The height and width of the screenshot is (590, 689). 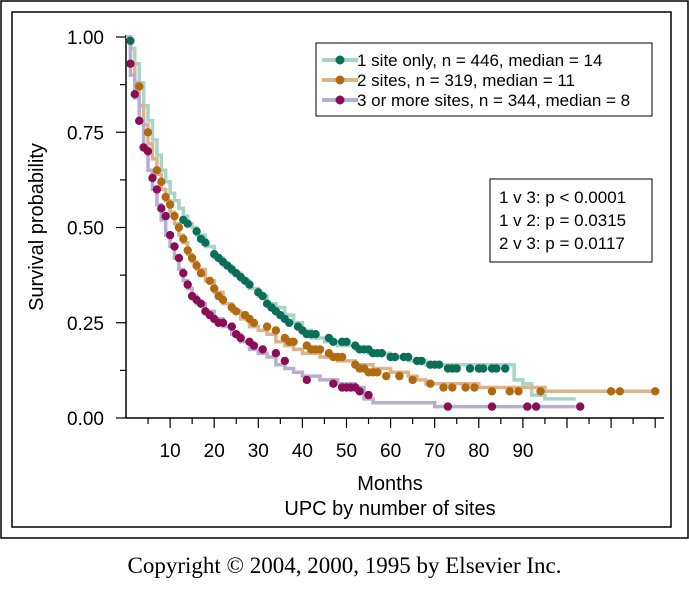 What do you see at coordinates (493, 100) in the screenshot?
I see `legend-label-3: 3 or more sites, n = 344, median = 8` at bounding box center [493, 100].